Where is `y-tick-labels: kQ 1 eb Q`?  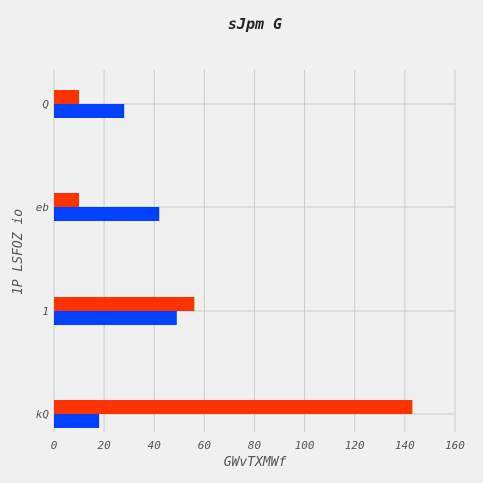 y-tick-labels: kQ 1 eb Q is located at coordinates (43, 259).